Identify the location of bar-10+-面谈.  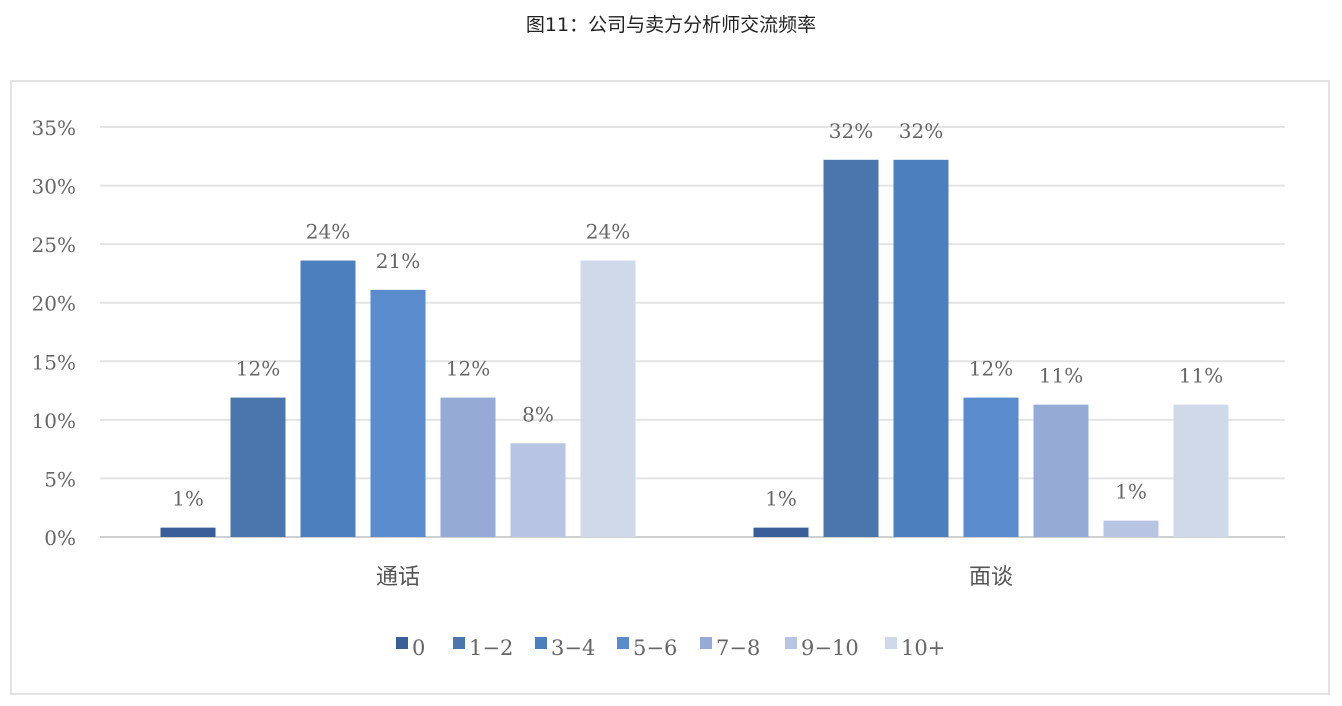
(1201, 470).